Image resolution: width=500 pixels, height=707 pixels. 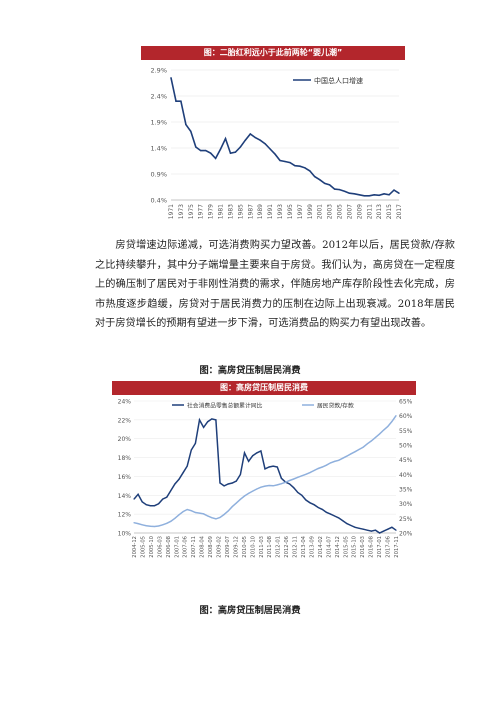 I want to click on x-tick-label: 2011, so click(x=369, y=211).